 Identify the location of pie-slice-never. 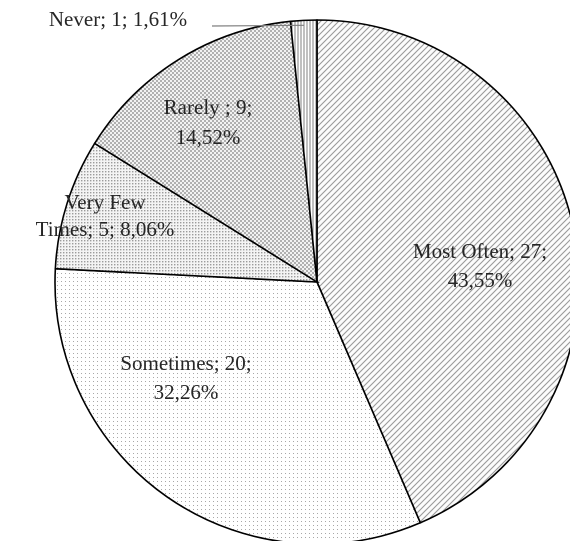
(303, 151).